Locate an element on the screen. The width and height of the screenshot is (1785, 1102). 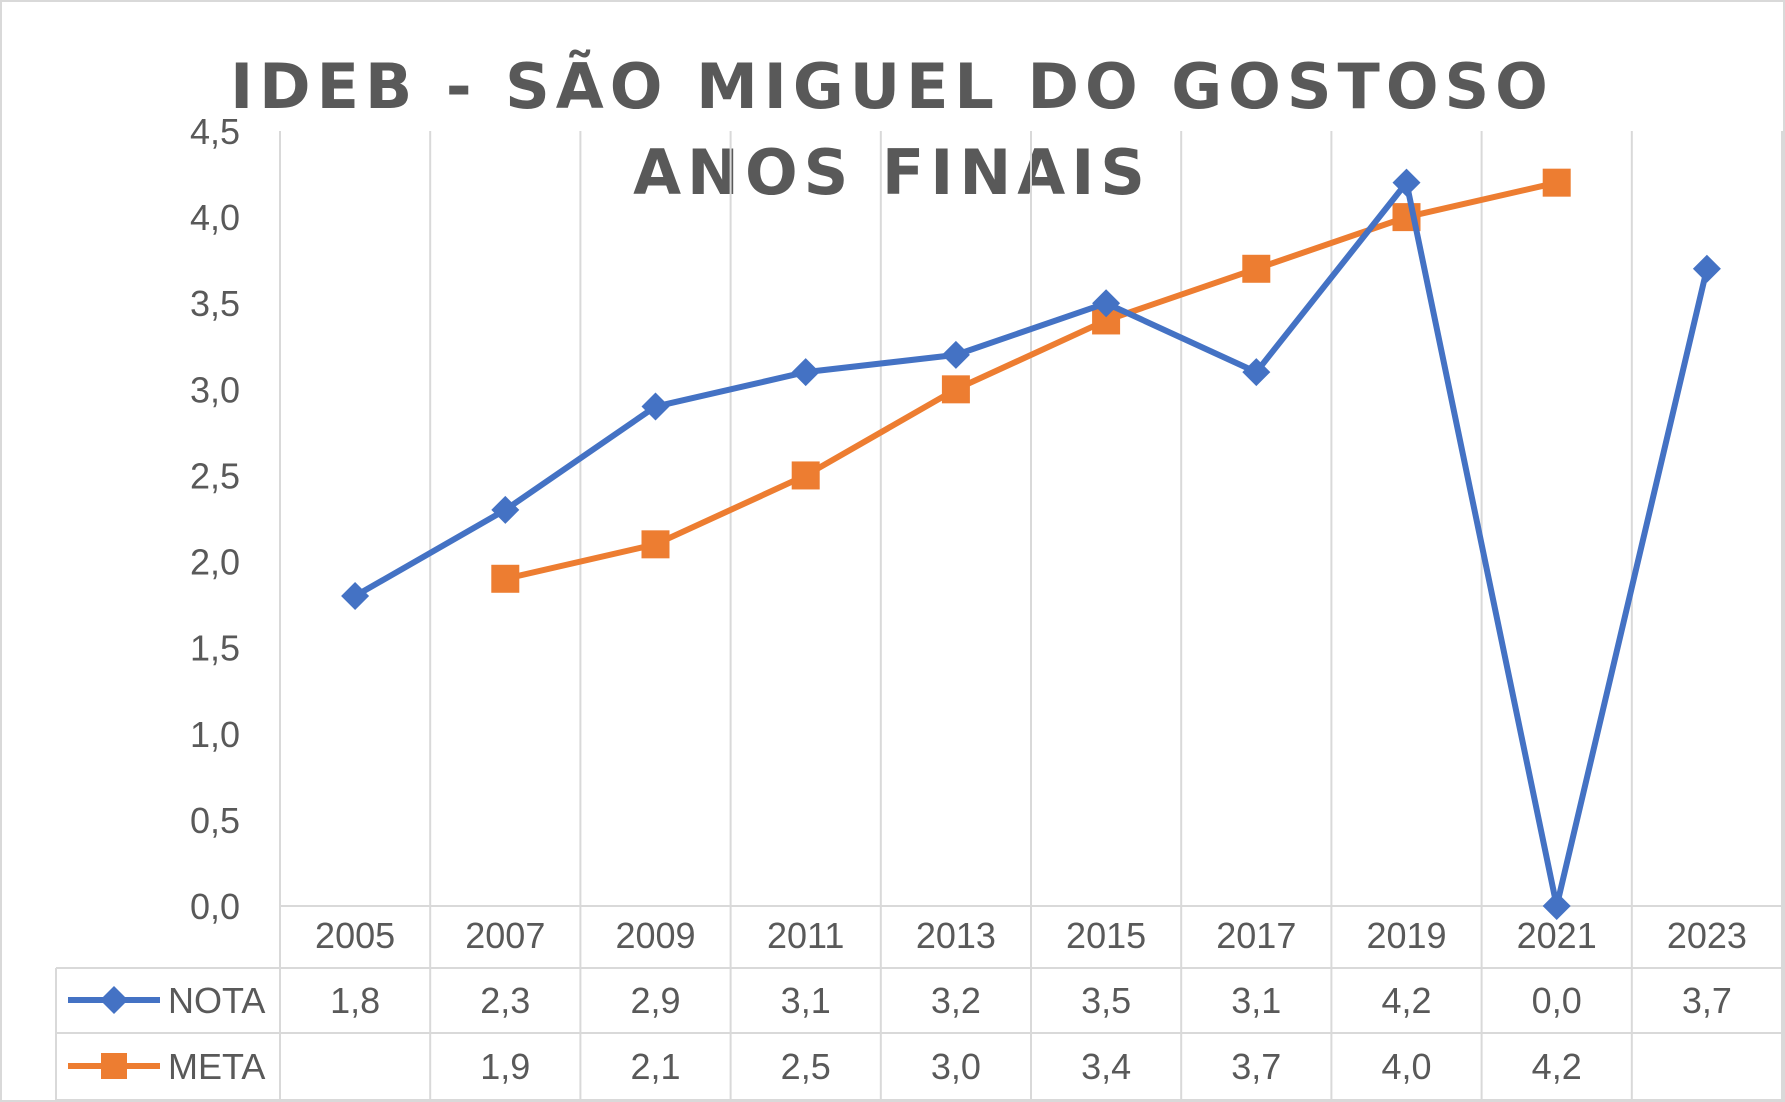
chart-subtitle: ANOS FINAIS is located at coordinates (892, 172).